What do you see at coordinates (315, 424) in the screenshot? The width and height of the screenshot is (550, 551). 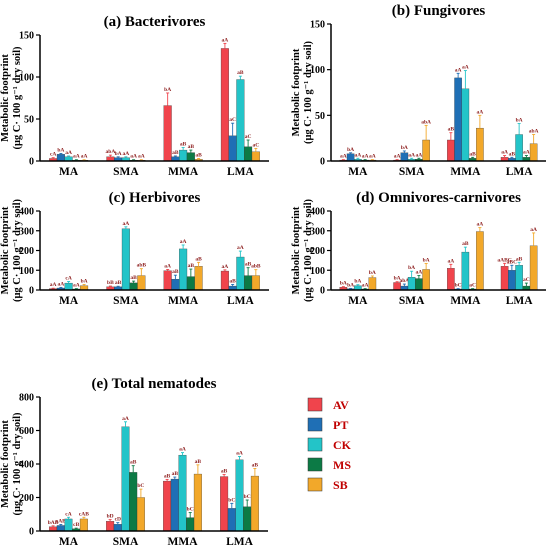 I see `legend-swatch-pt` at bounding box center [315, 424].